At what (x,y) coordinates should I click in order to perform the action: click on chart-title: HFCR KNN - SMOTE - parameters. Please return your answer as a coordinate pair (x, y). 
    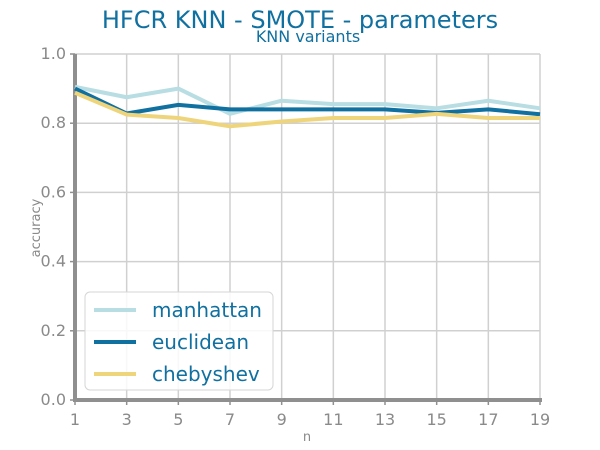
    Looking at the image, I should click on (300, 20).